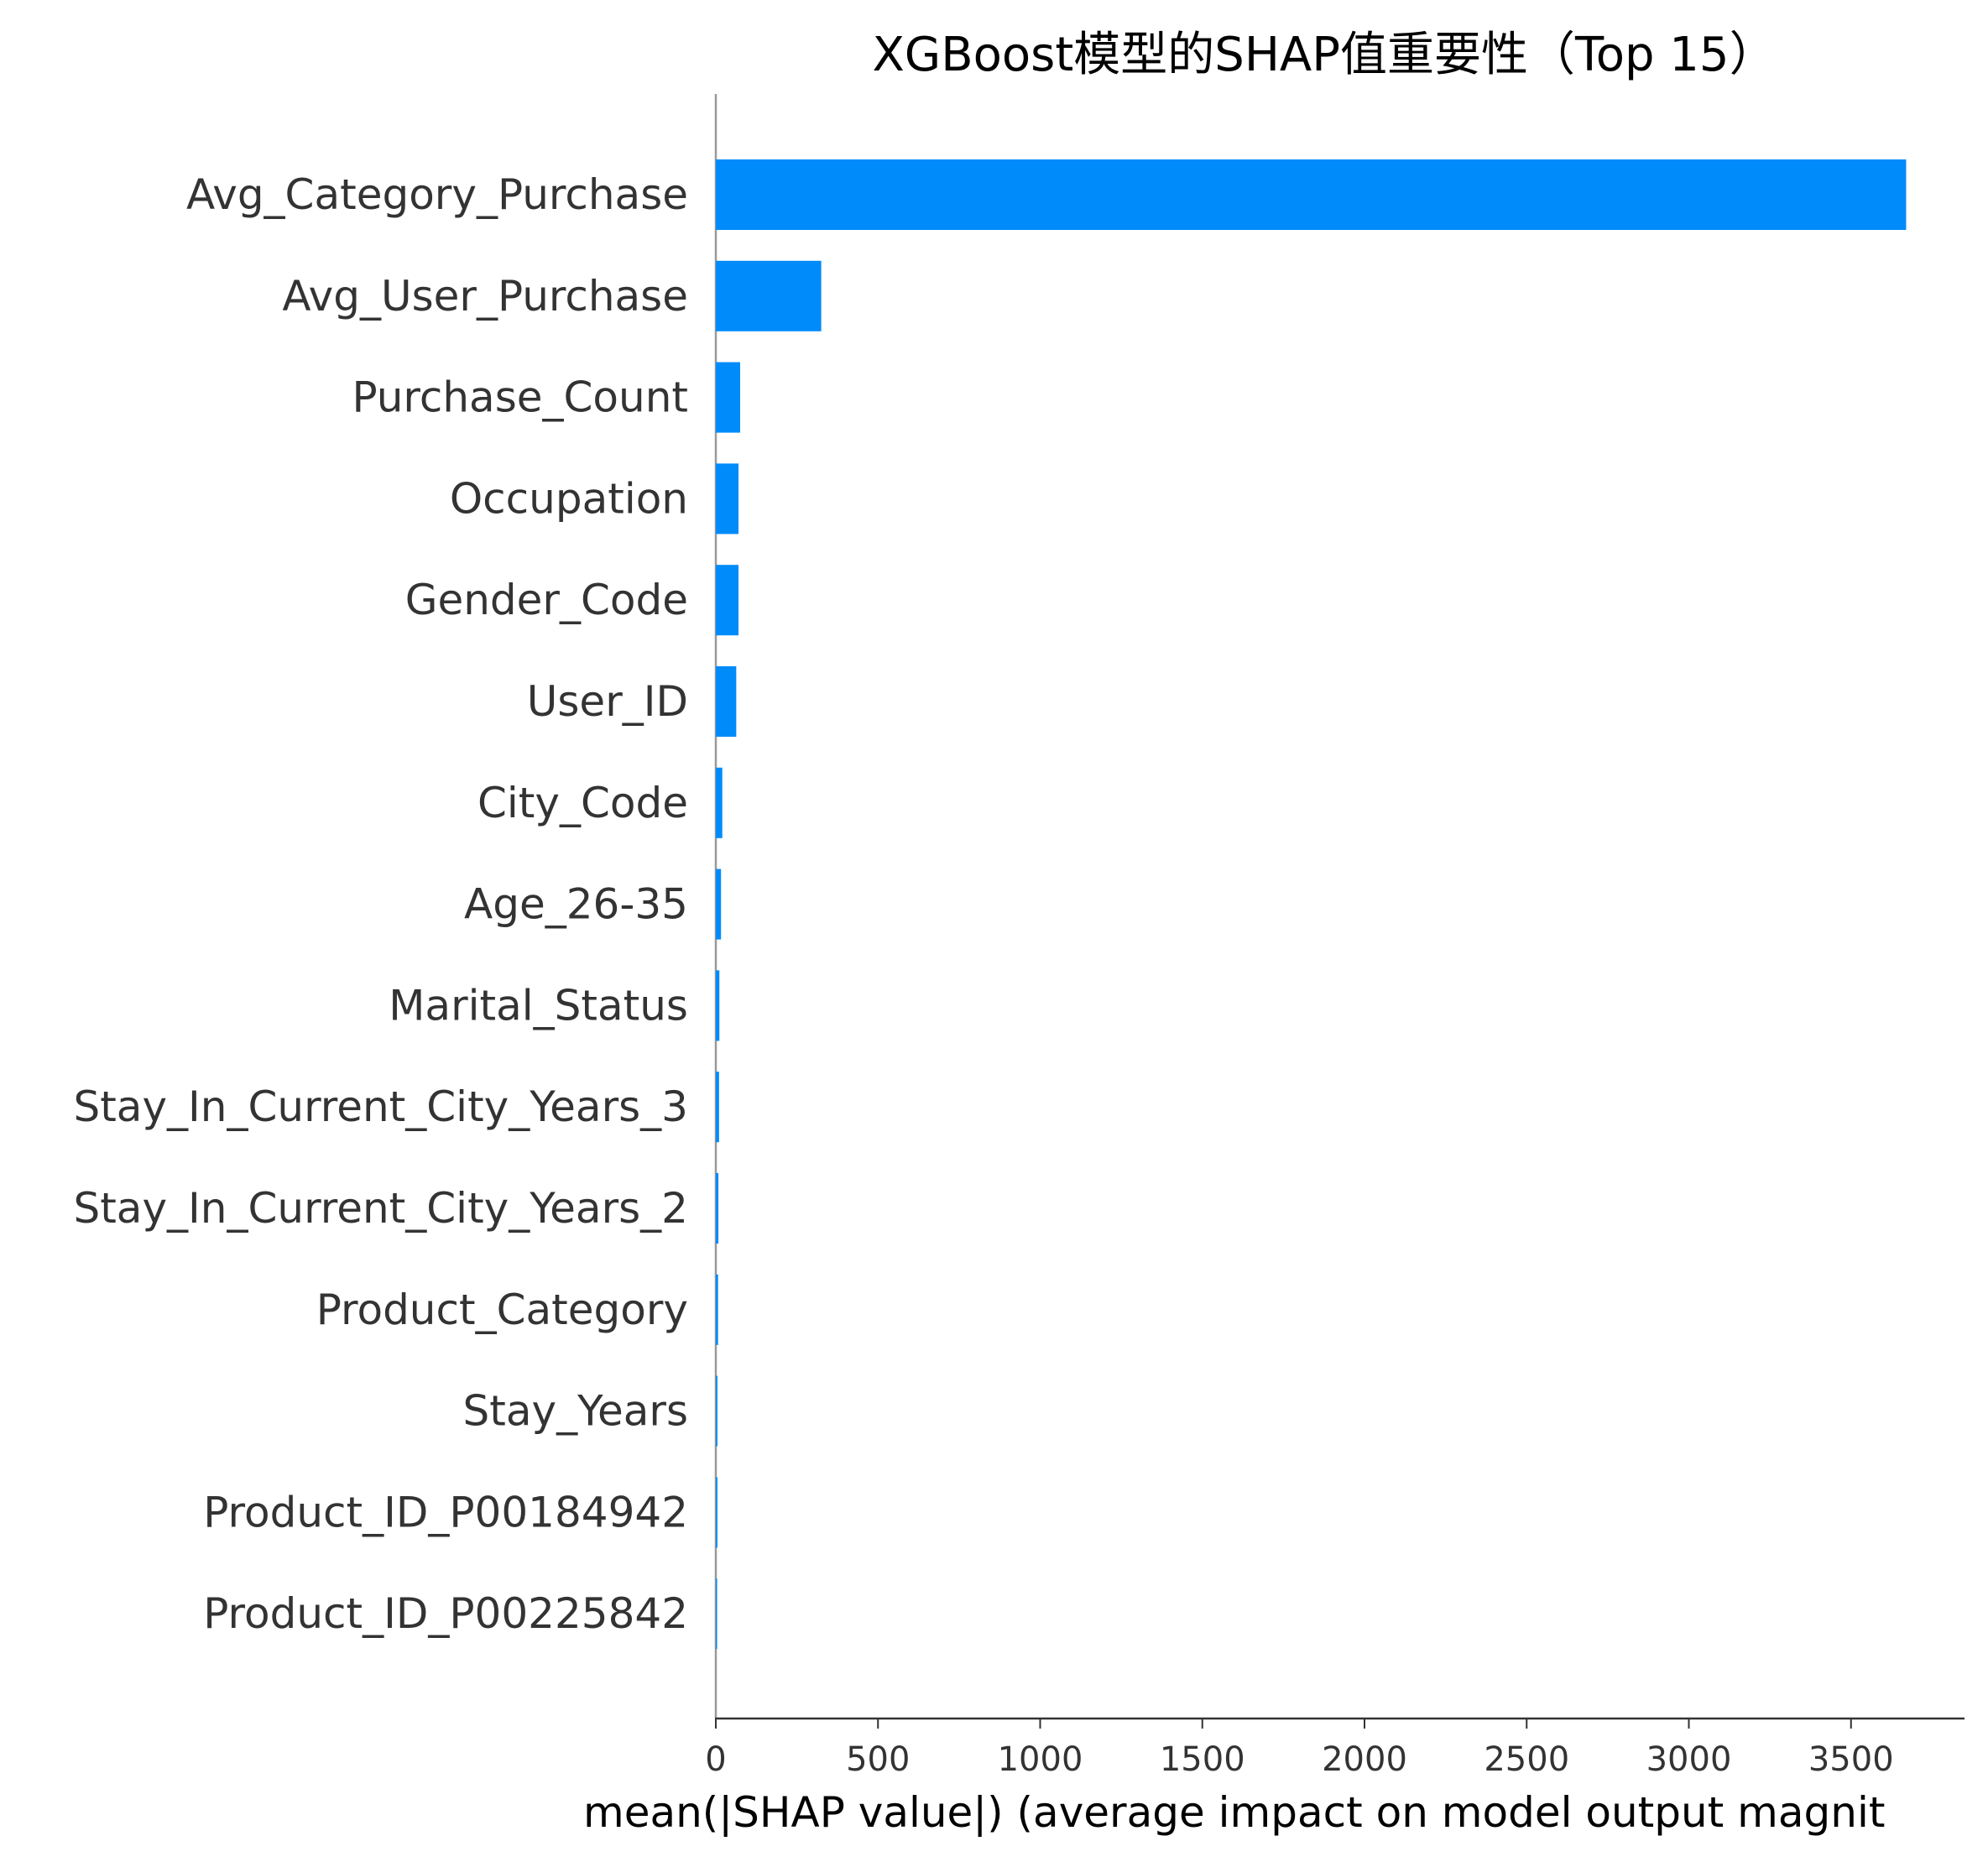 Image resolution: width=1988 pixels, height=1862 pixels. I want to click on bar-user-id, so click(726, 701).